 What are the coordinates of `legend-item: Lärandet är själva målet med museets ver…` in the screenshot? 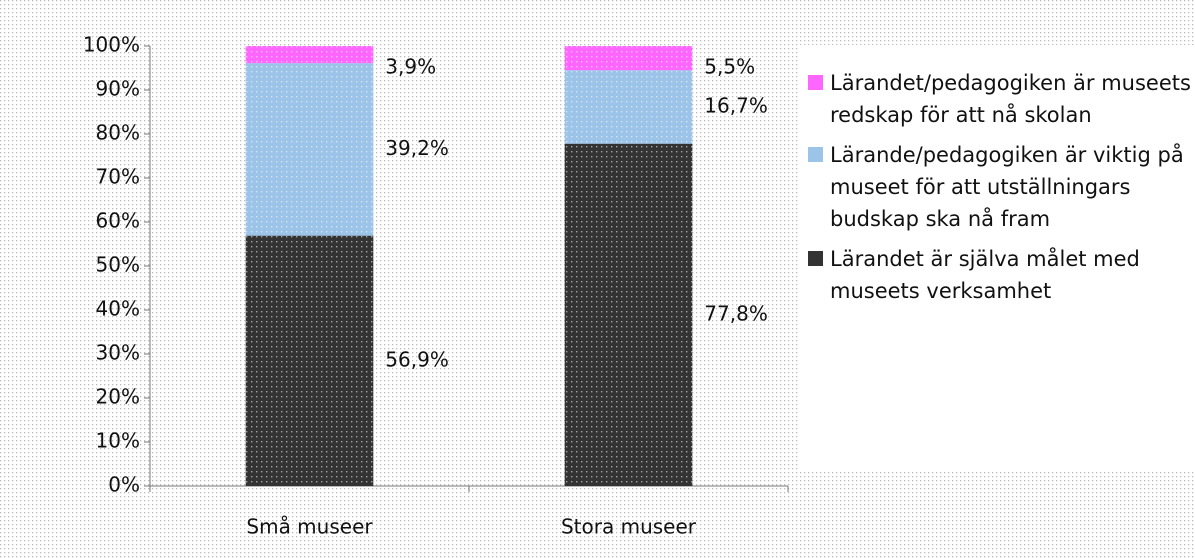 It's located at (999, 275).